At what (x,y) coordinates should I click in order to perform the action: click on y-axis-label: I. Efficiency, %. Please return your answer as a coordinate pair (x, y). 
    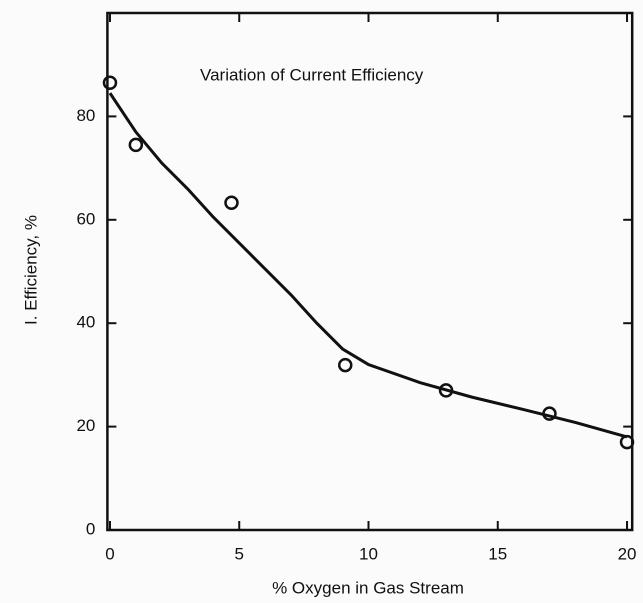
    Looking at the image, I should click on (30, 270).